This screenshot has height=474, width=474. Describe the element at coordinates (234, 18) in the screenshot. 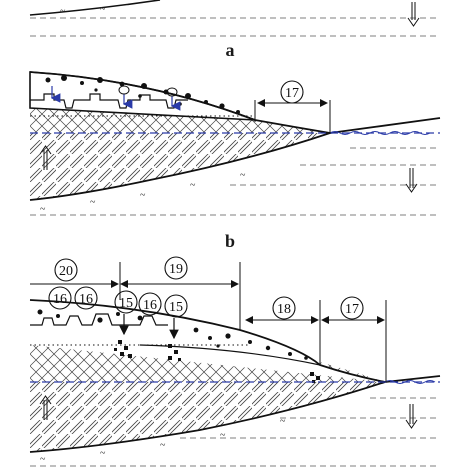

I see `top-fragment: ~ ~` at that location.